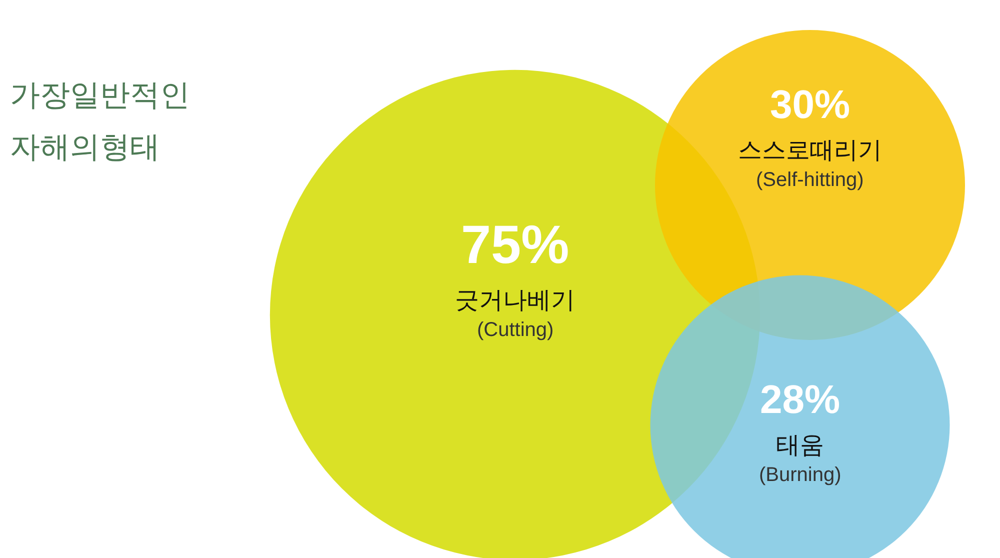  I want to click on text: 가장일반적인 자해의형태, so click(100, 121).